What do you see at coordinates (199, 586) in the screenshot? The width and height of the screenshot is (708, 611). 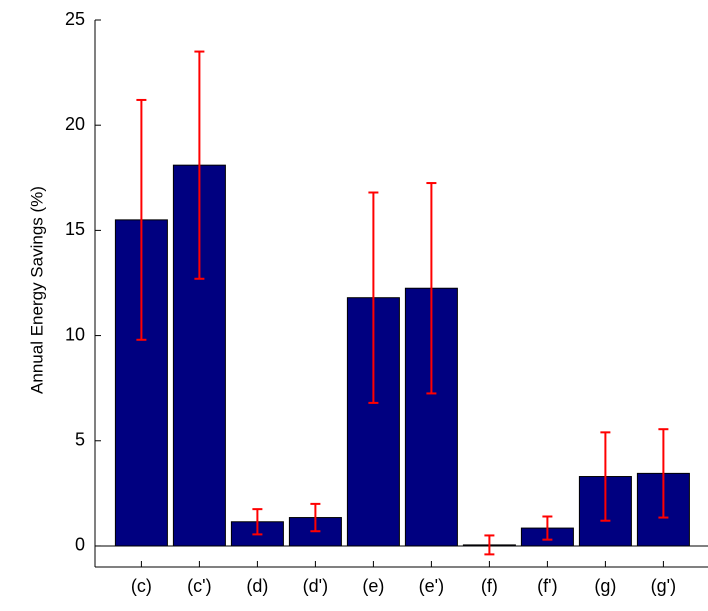 I see `x-tick-label: (c')` at bounding box center [199, 586].